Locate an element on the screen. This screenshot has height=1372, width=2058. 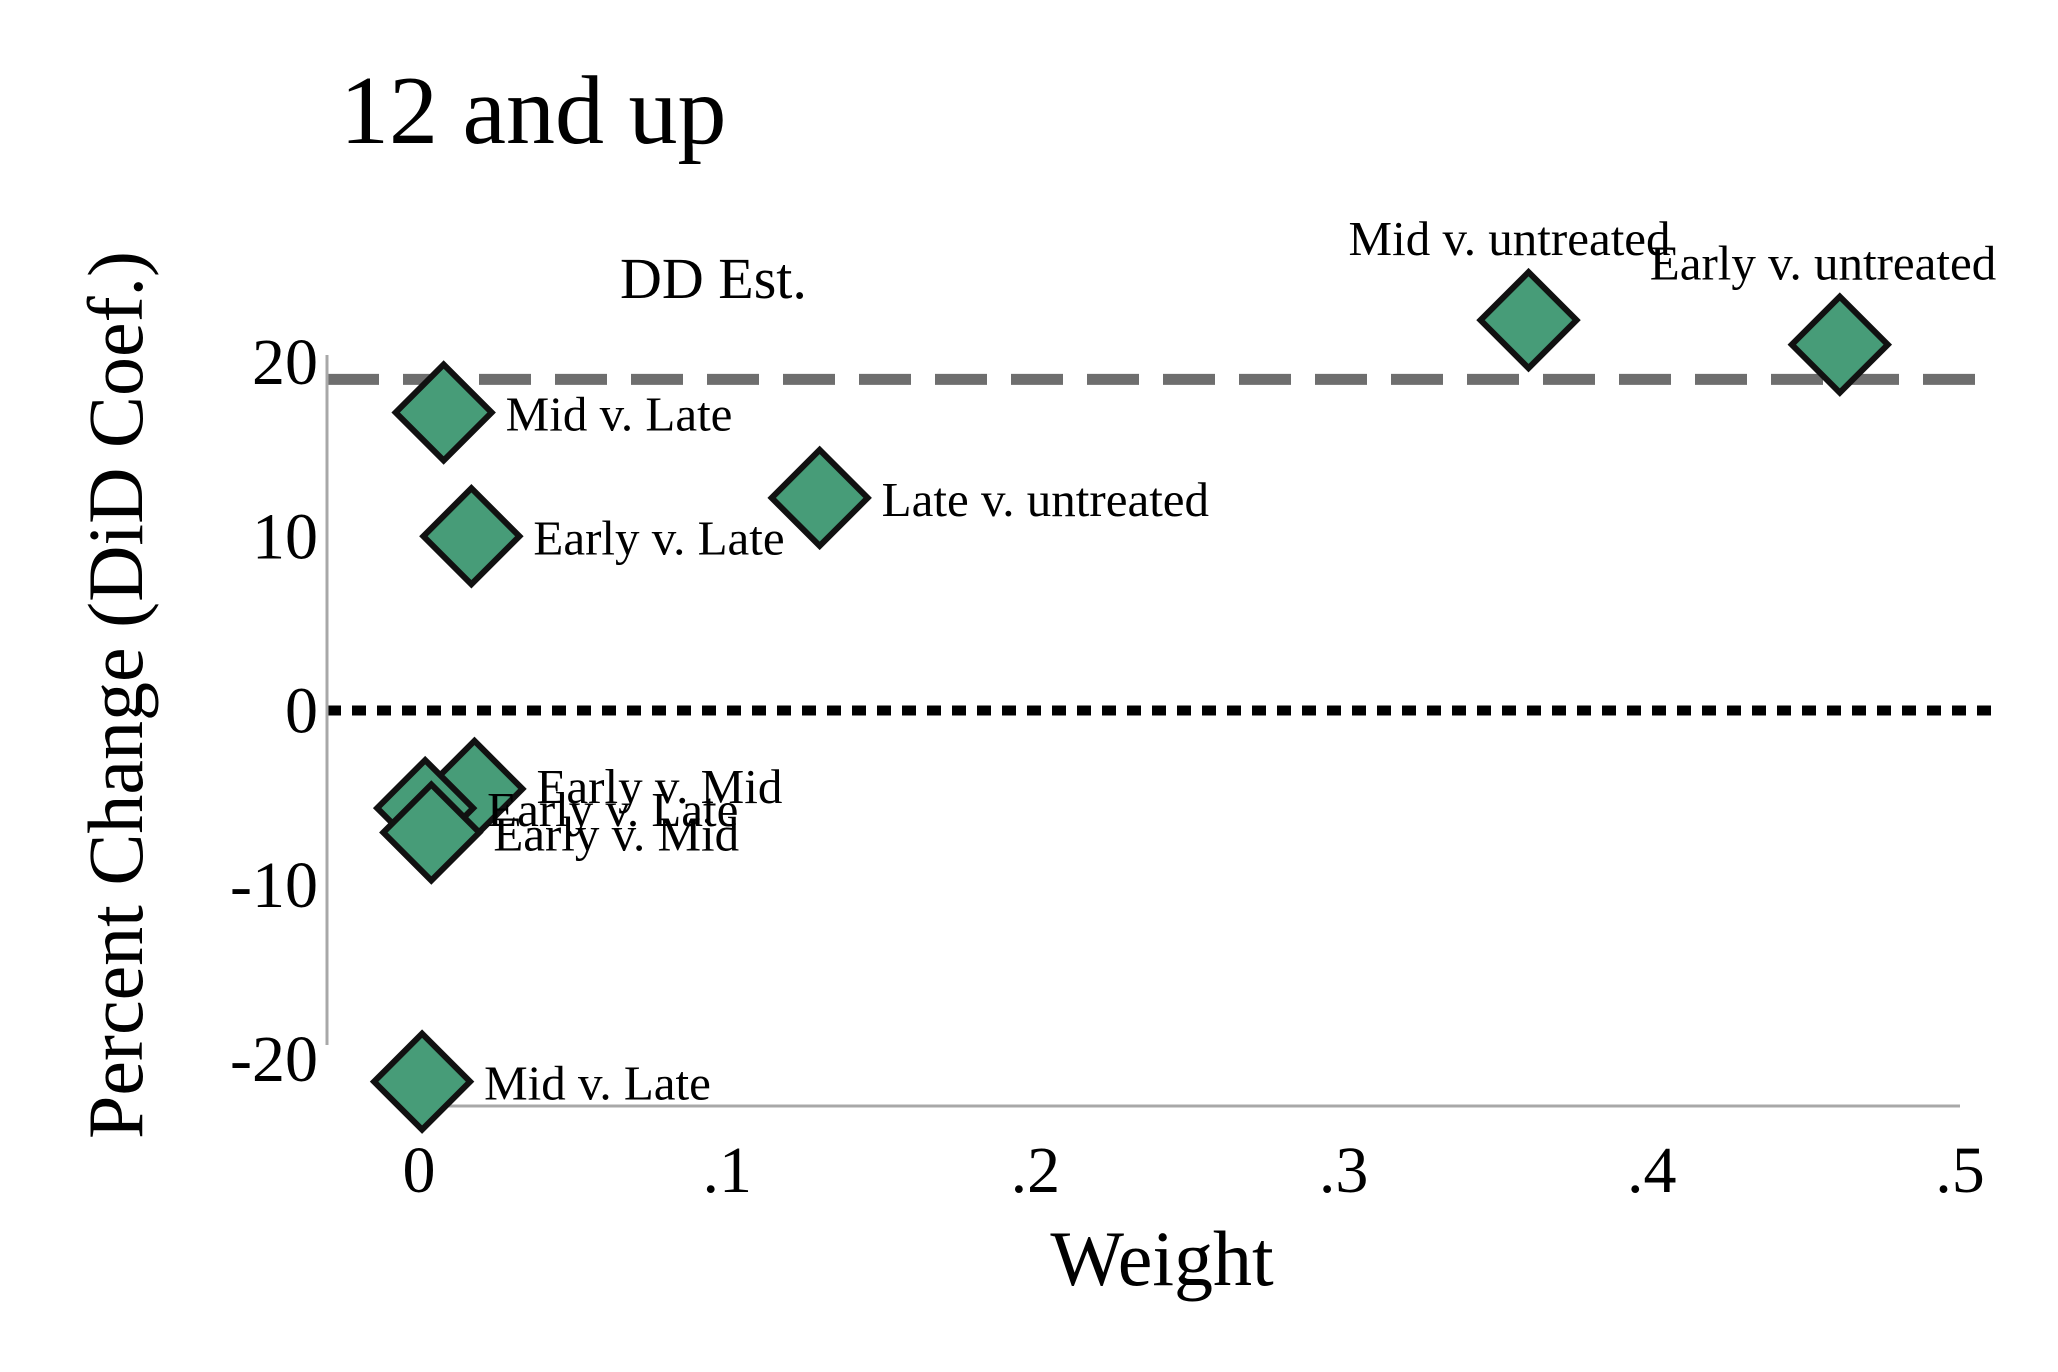
data-point-label: Early v. untreated is located at coordinates (1823, 263).